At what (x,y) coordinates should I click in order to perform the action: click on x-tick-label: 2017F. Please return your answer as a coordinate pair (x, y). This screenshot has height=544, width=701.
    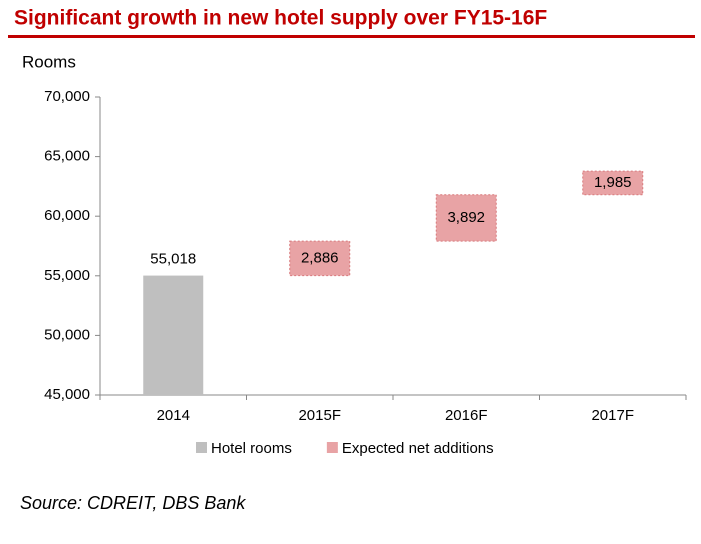
    Looking at the image, I should click on (612, 415).